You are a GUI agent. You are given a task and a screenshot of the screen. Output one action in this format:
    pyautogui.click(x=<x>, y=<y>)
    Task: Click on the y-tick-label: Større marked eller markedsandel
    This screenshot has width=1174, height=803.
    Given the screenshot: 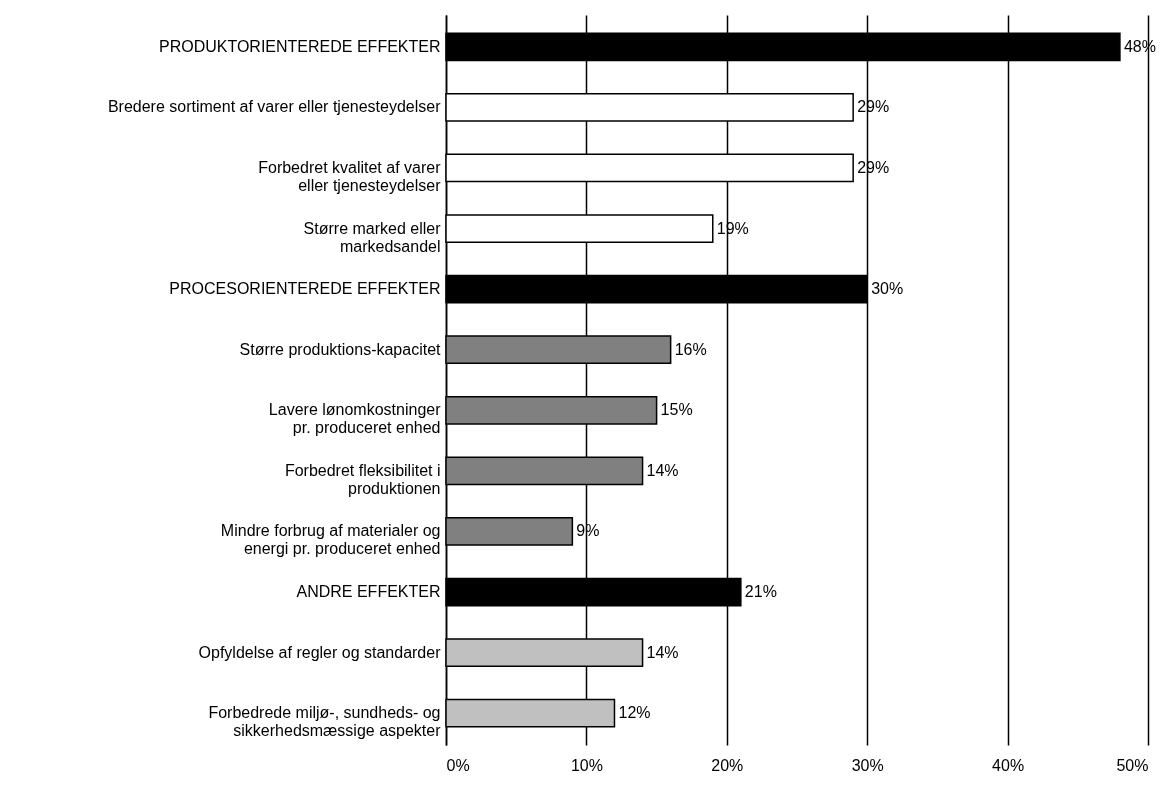 What is the action you would take?
    pyautogui.click(x=372, y=237)
    